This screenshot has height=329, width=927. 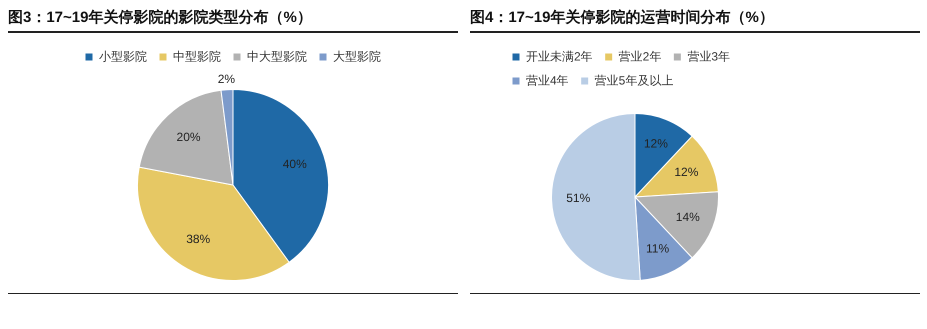 I want to click on chart-title: 图4：17~19年关停影院的运营时间分布（%）, so click(x=695, y=20).